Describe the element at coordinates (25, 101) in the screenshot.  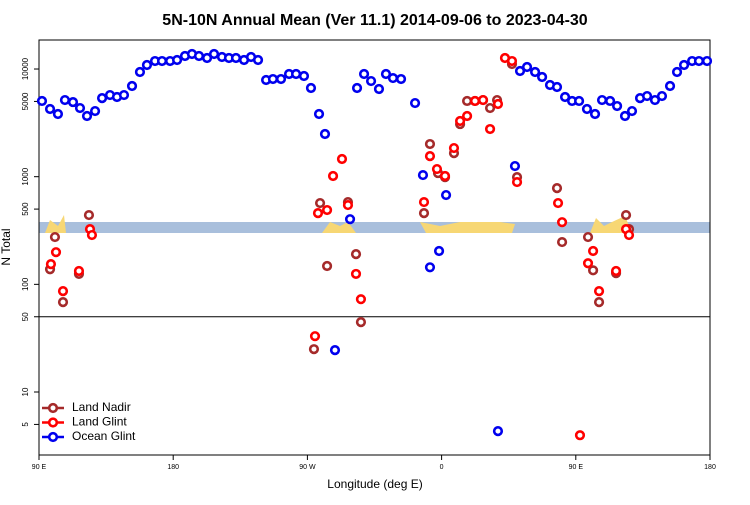
I see `y-tick-label: 5000` at that location.